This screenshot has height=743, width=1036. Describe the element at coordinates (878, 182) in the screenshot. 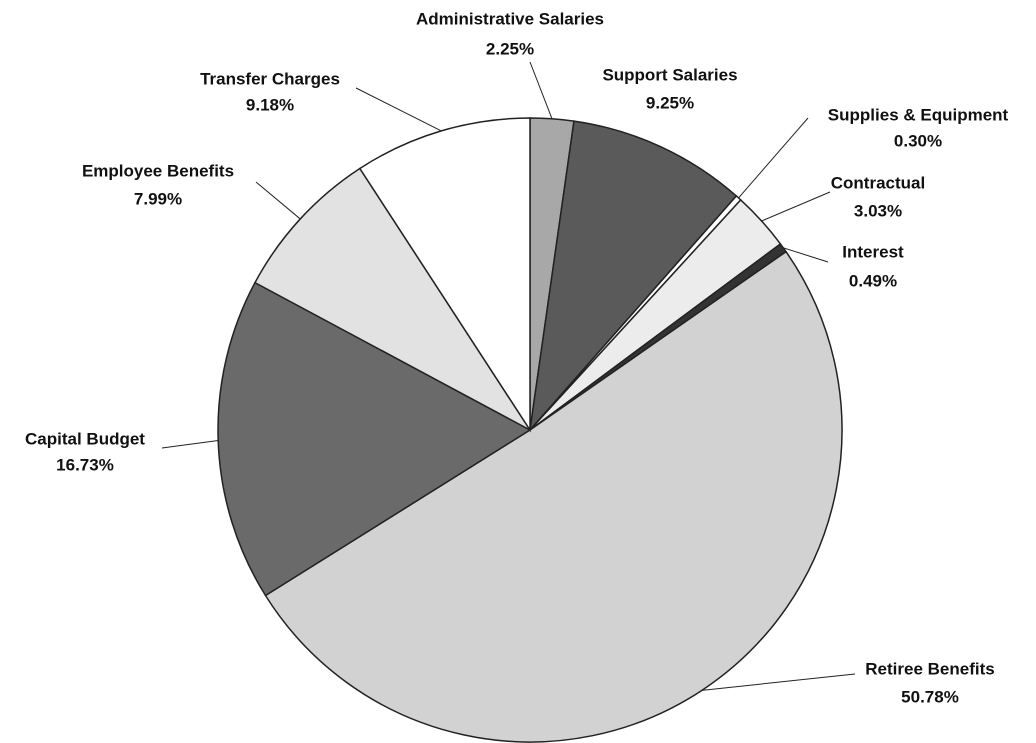

I see `slice-label: Contractual` at that location.